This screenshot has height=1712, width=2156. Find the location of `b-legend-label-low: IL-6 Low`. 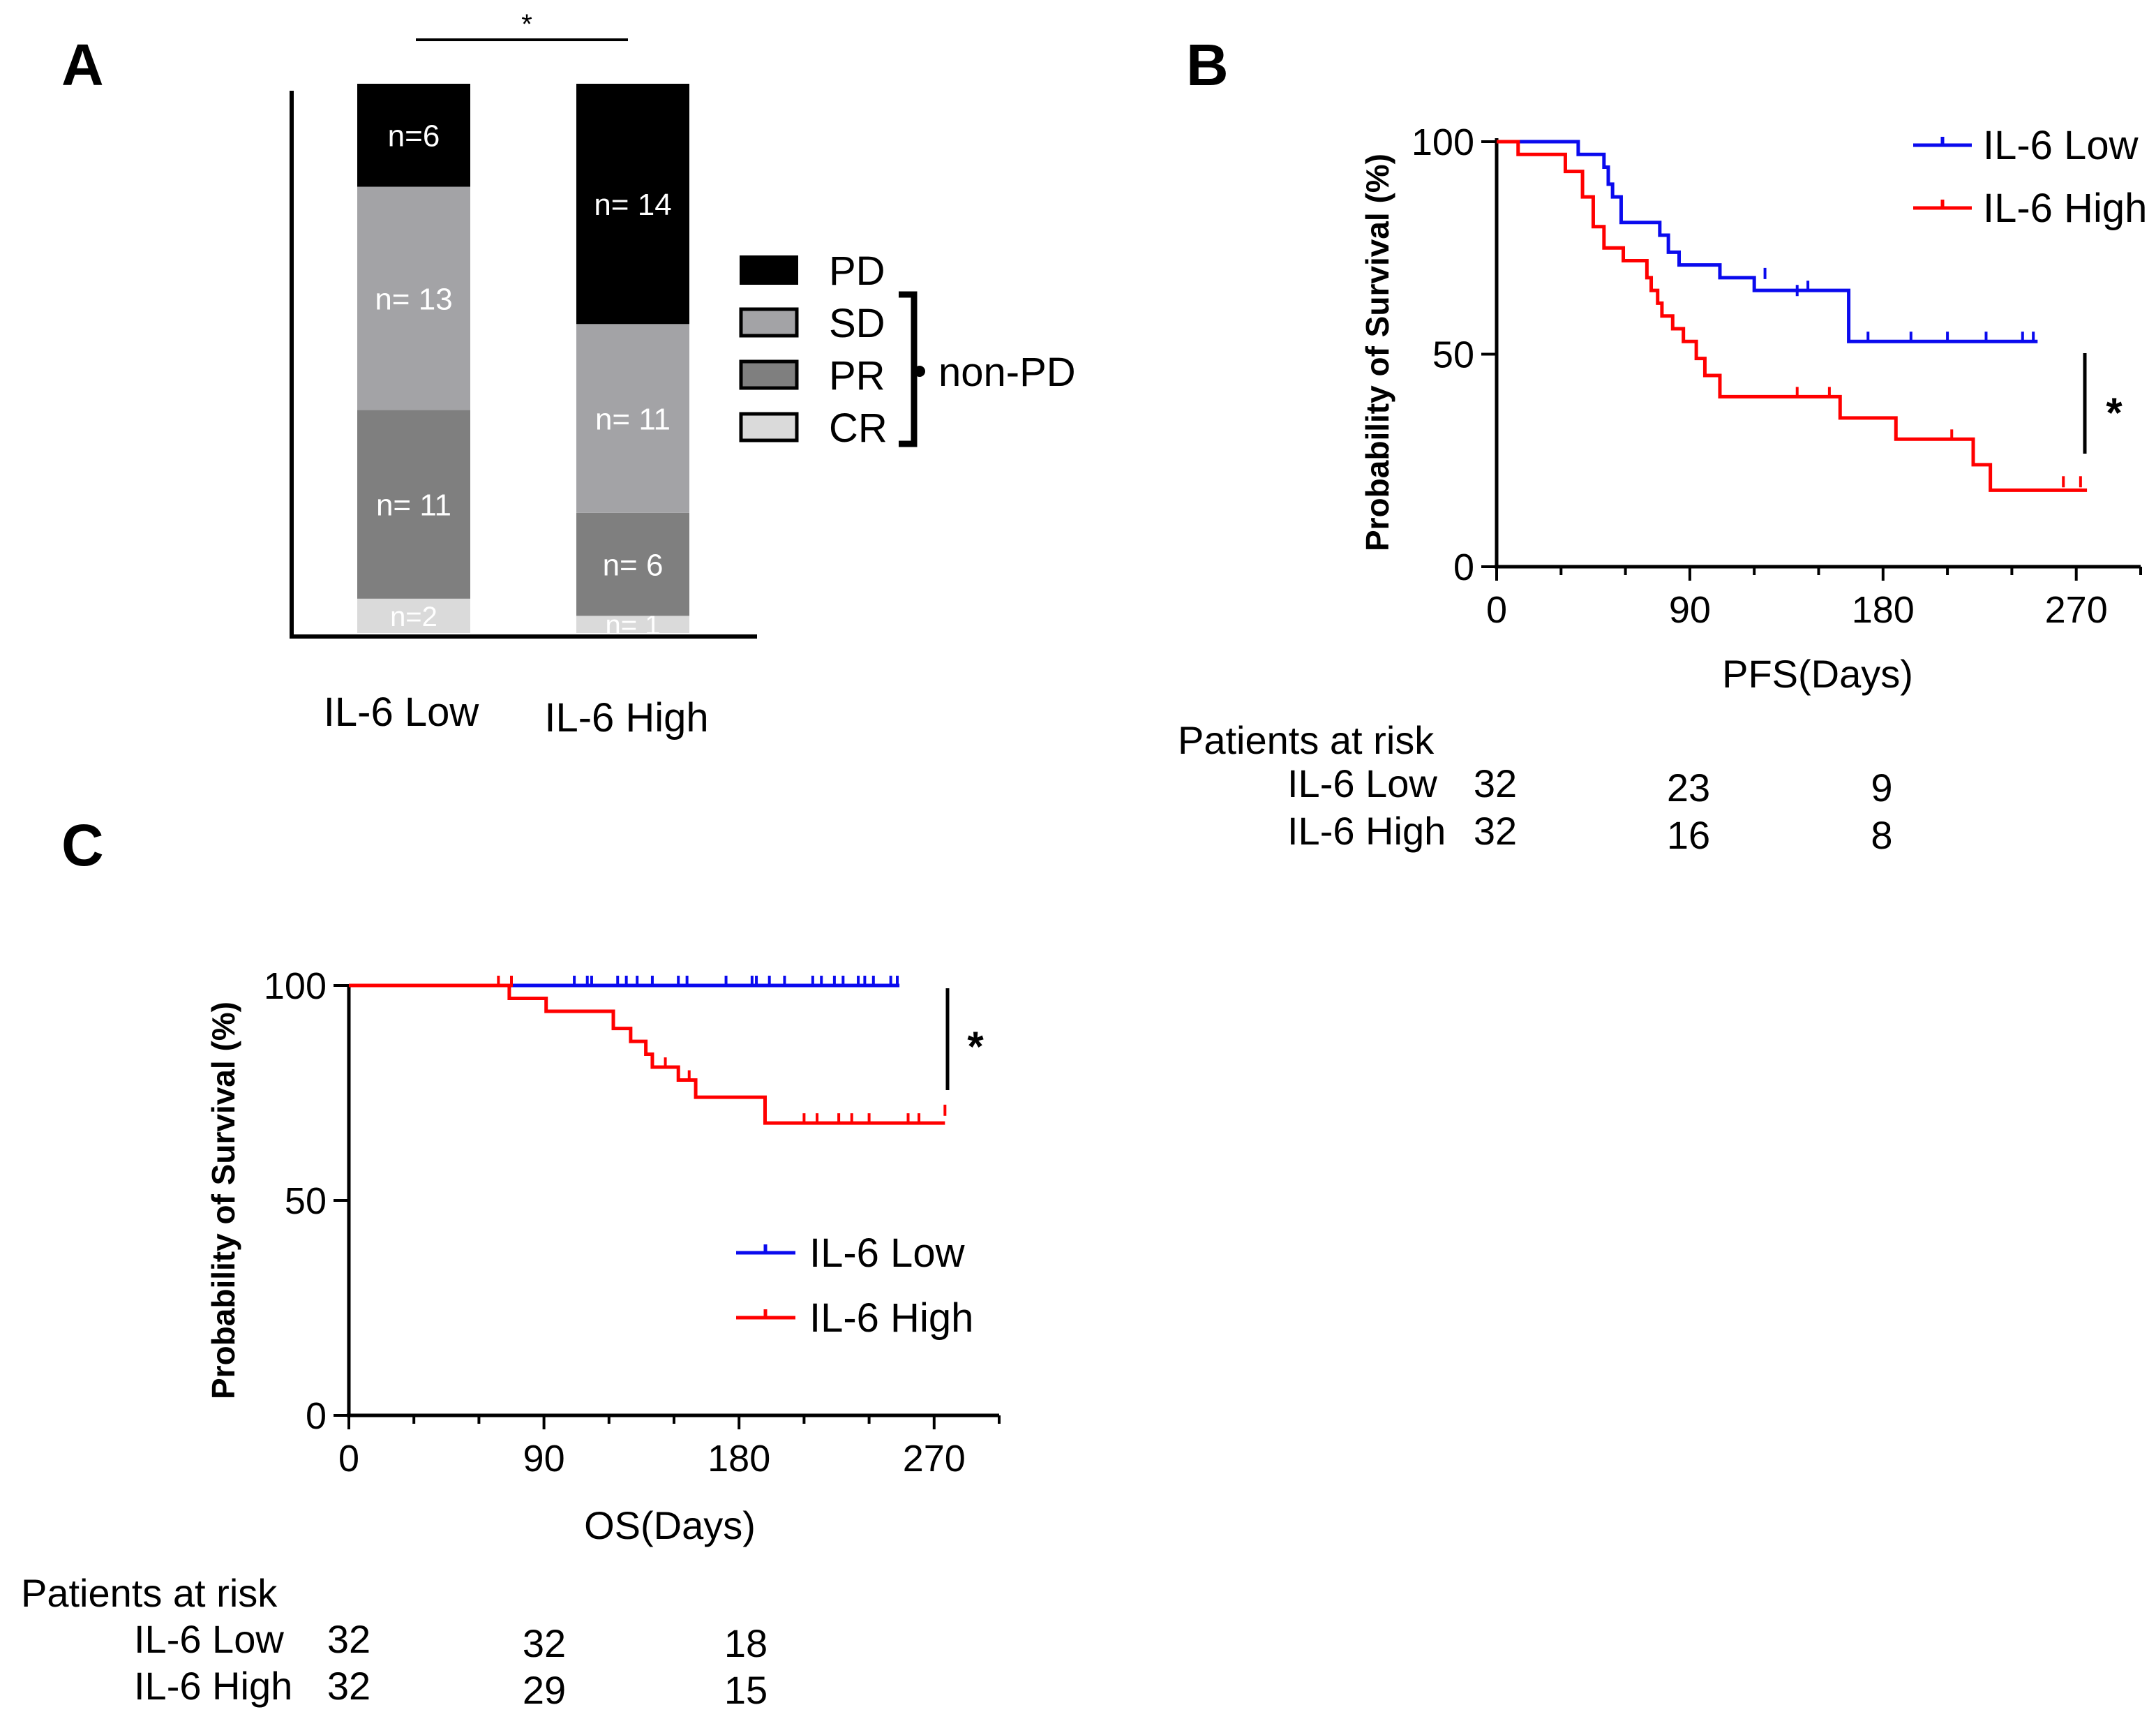

b-legend-label-low: IL-6 Low is located at coordinates (2061, 145).